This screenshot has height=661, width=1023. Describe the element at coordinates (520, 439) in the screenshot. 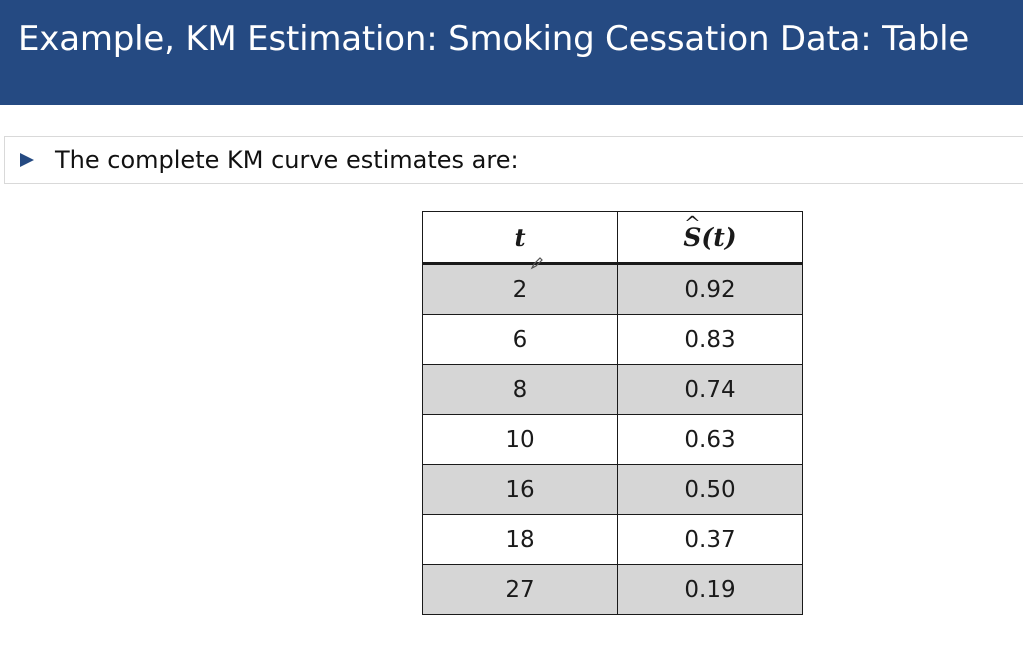

I see `cell-t: 10` at that location.